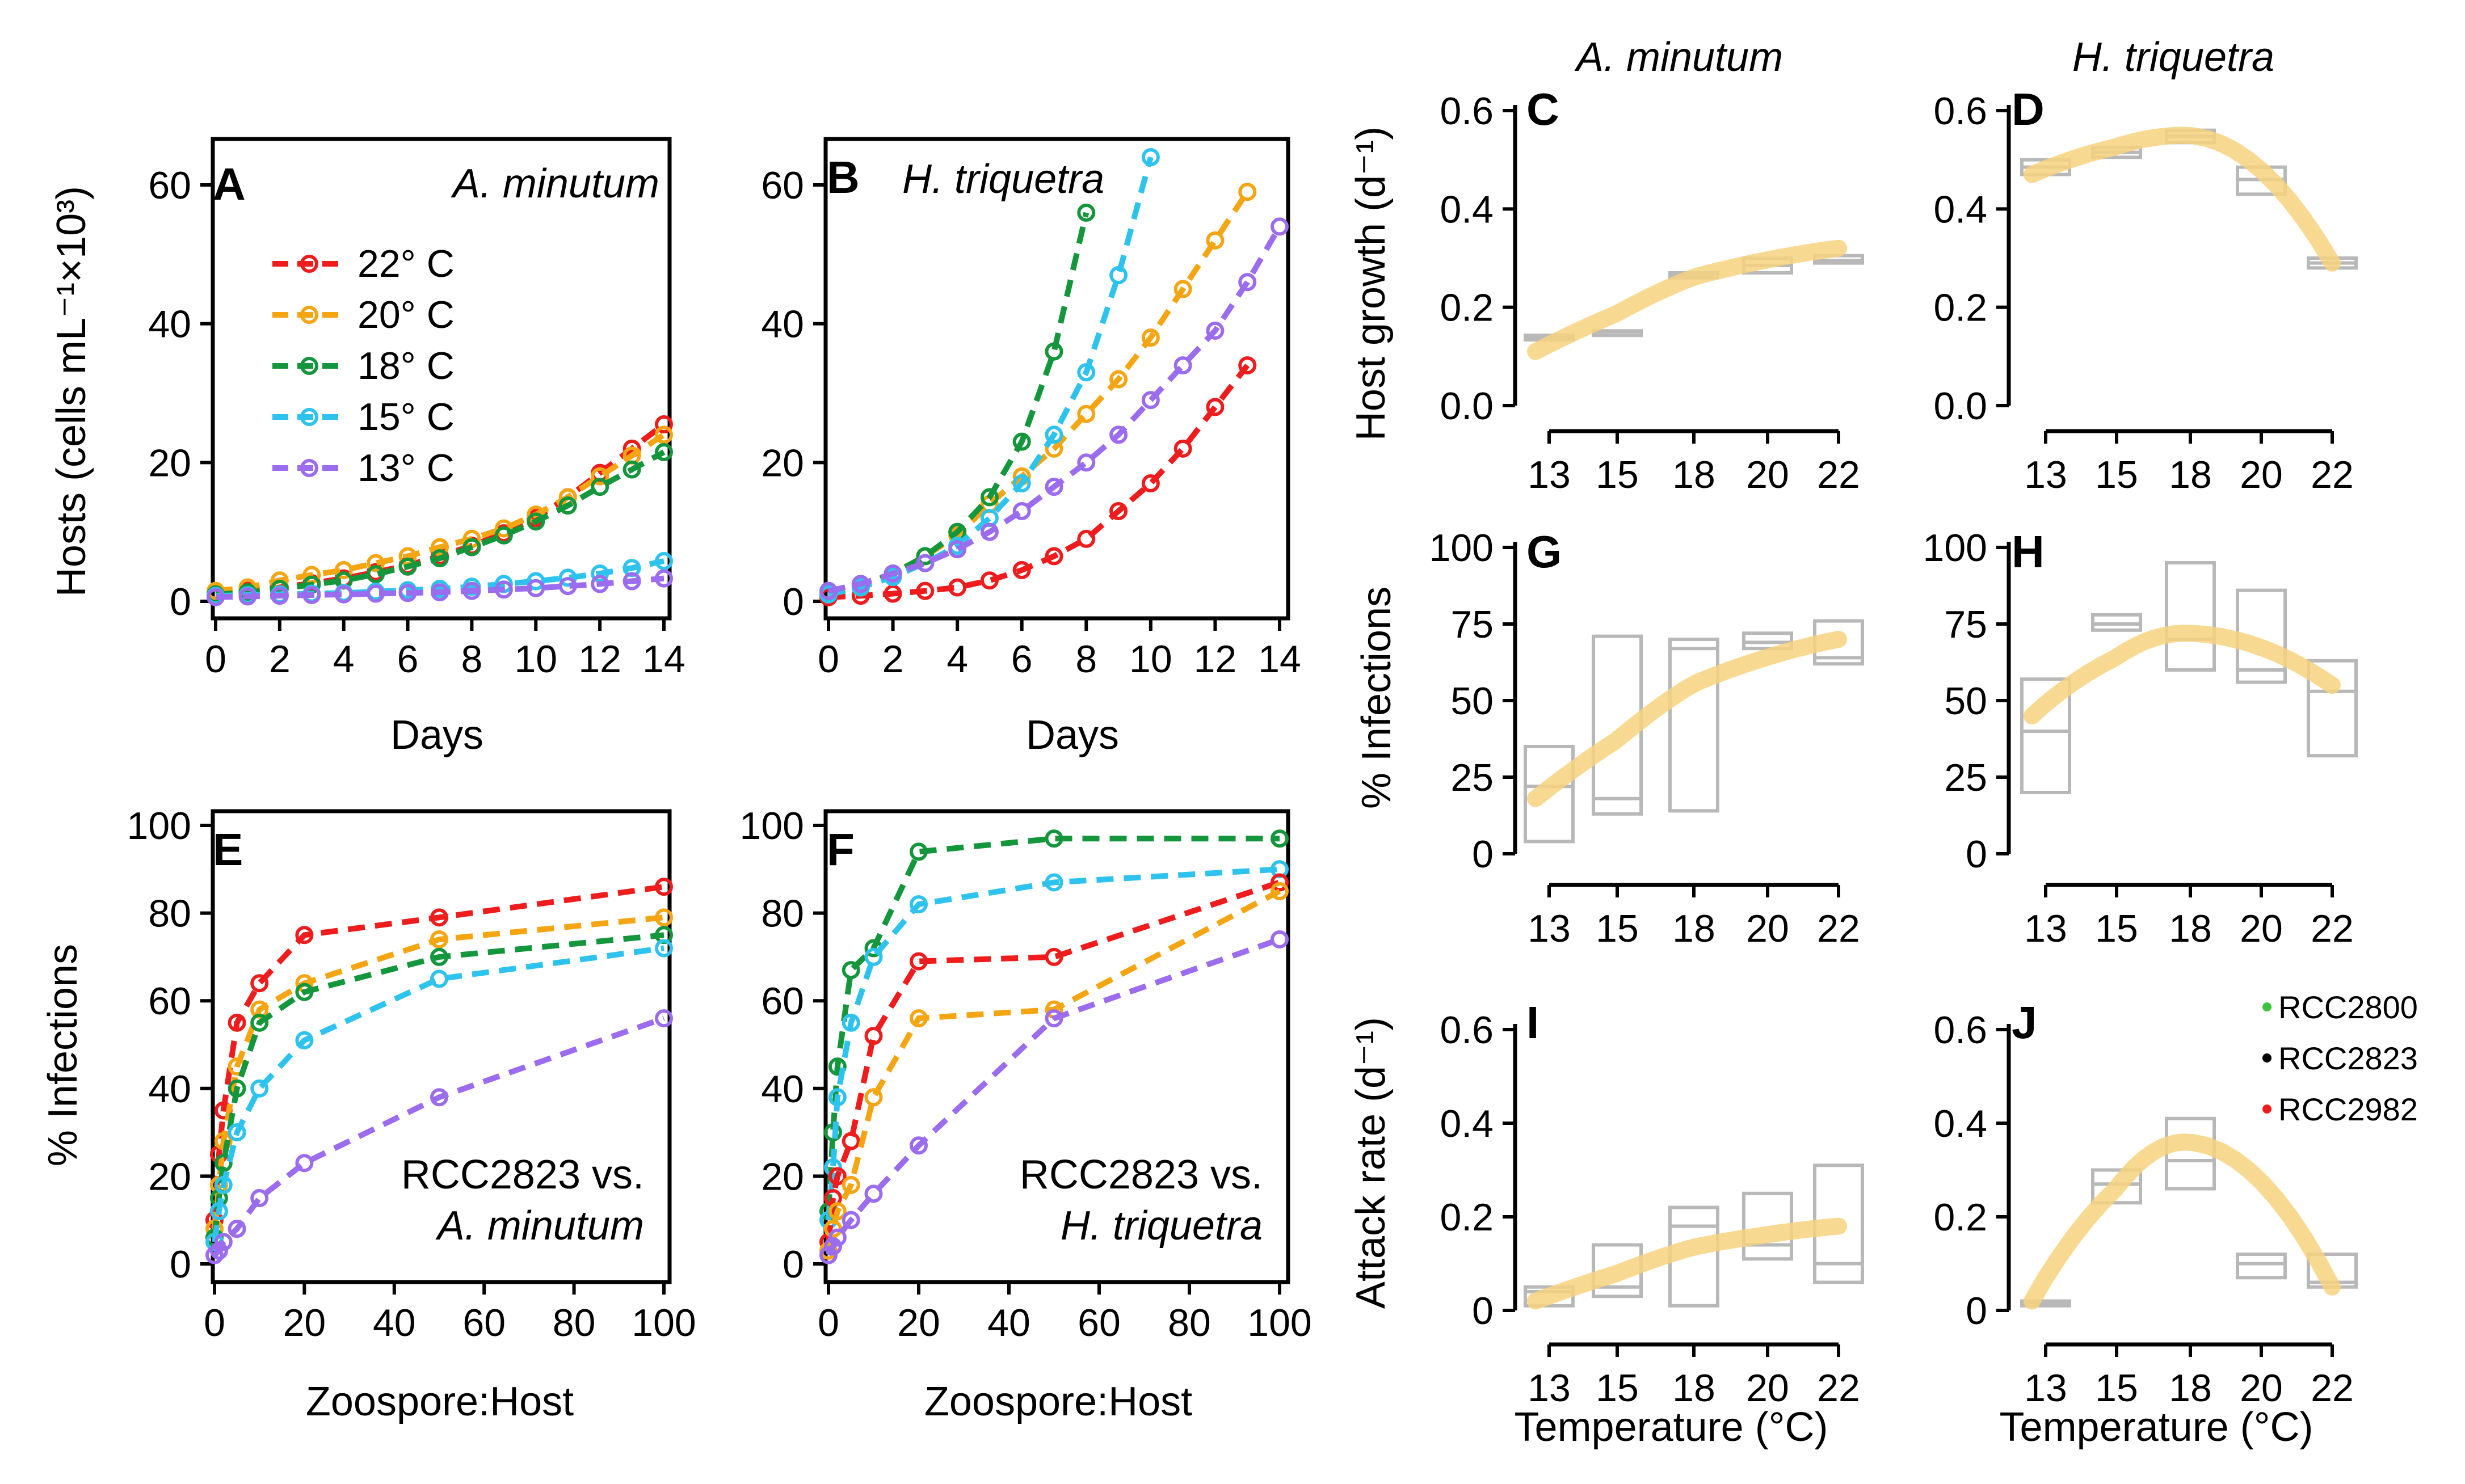 The width and height of the screenshot is (2465, 1484). Describe the element at coordinates (1838, 474) in the screenshot. I see `panel-c-xtick-label-4: 22` at that location.